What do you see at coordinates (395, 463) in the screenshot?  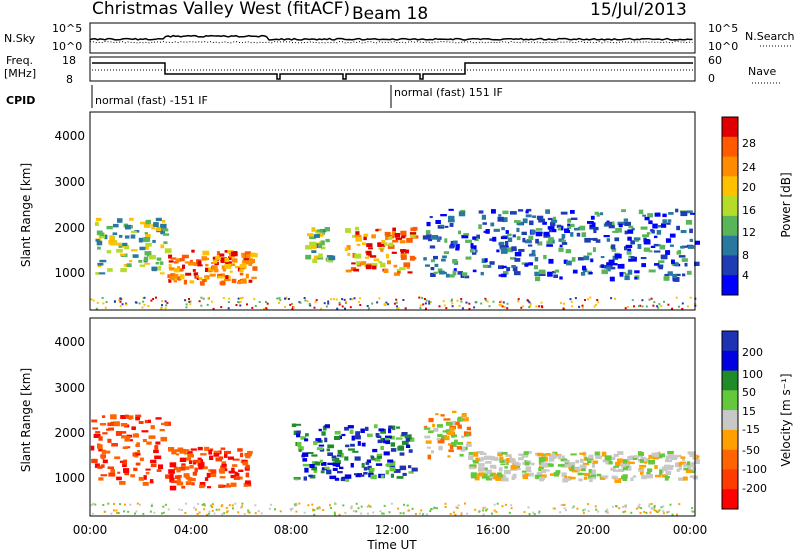 I see `velocity-heatmap` at bounding box center [395, 463].